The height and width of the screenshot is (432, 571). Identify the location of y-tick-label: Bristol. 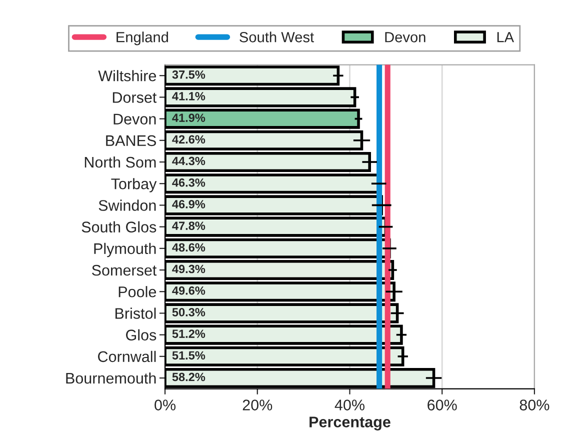
(135, 313).